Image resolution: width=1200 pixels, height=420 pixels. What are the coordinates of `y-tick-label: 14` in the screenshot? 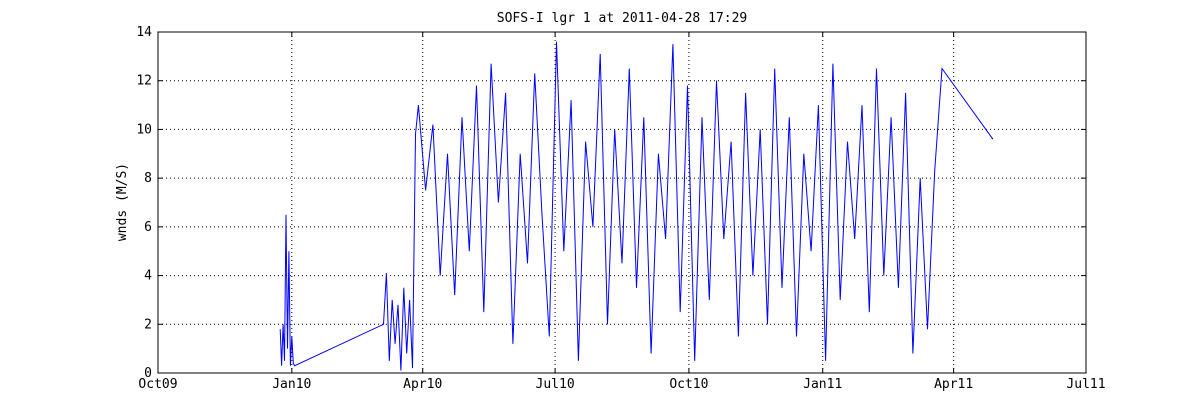 It's located at (144, 32).